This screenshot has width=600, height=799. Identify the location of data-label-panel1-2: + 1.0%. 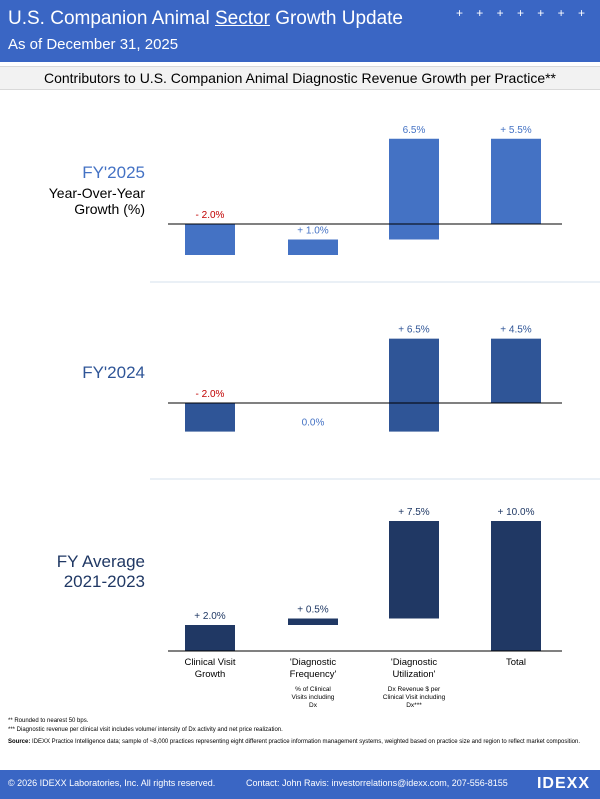
(313, 231).